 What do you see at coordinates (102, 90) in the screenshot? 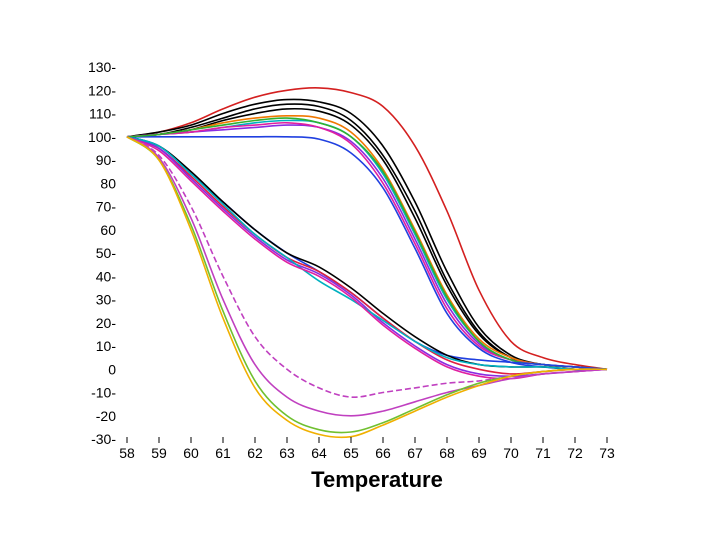
I see `y-tick-label: 120-` at bounding box center [102, 90].